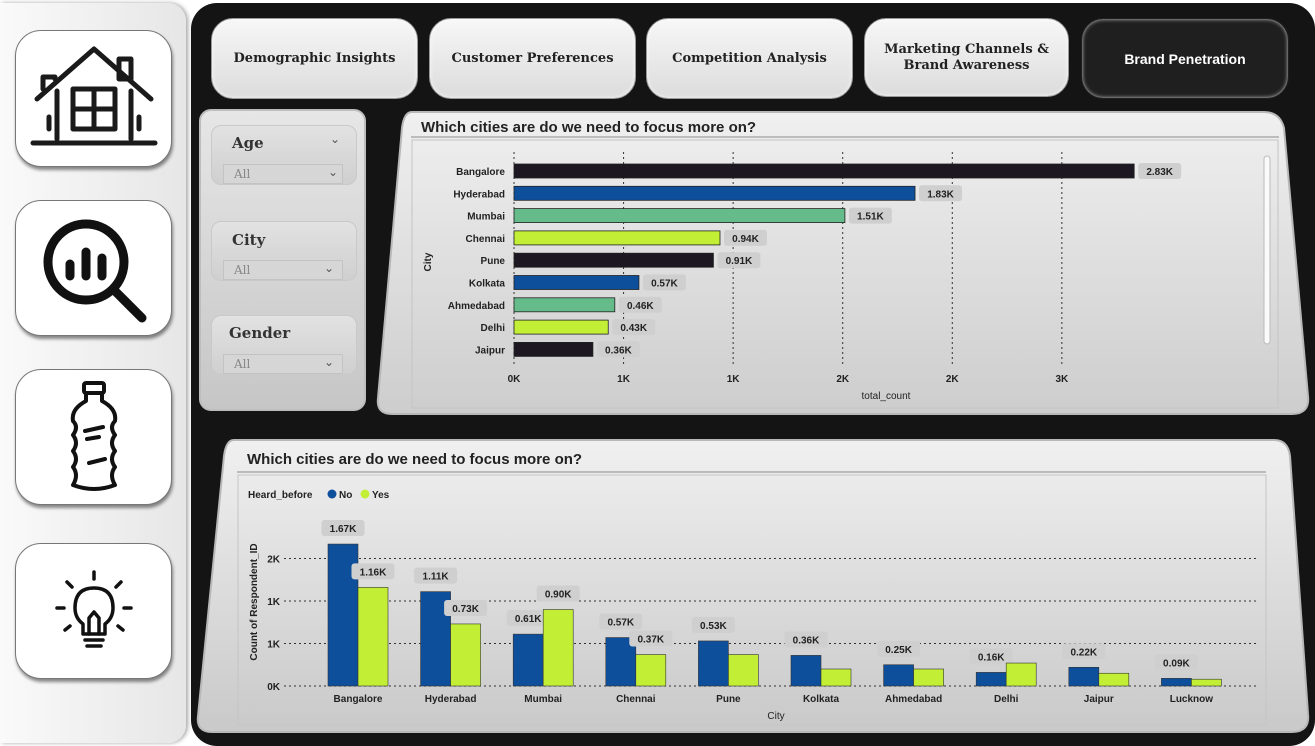 This screenshot has height=746, width=1315. What do you see at coordinates (314, 58) in the screenshot?
I see `tab-demographic-insights: Demographic Insights` at bounding box center [314, 58].